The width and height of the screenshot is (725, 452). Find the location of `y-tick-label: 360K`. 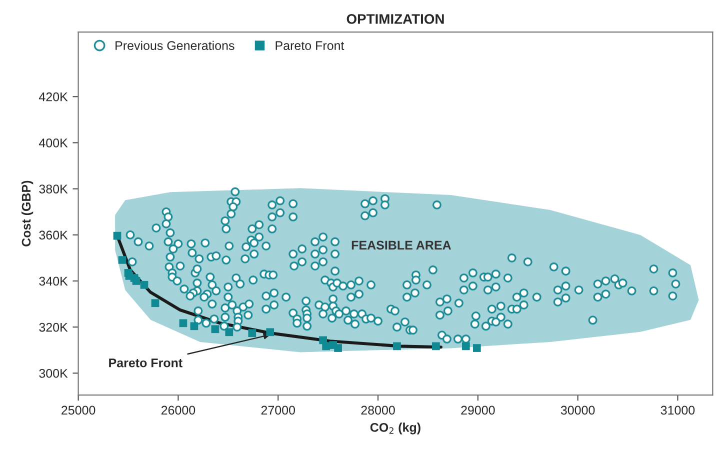

y-tick-label: 360K is located at coordinates (53, 235).